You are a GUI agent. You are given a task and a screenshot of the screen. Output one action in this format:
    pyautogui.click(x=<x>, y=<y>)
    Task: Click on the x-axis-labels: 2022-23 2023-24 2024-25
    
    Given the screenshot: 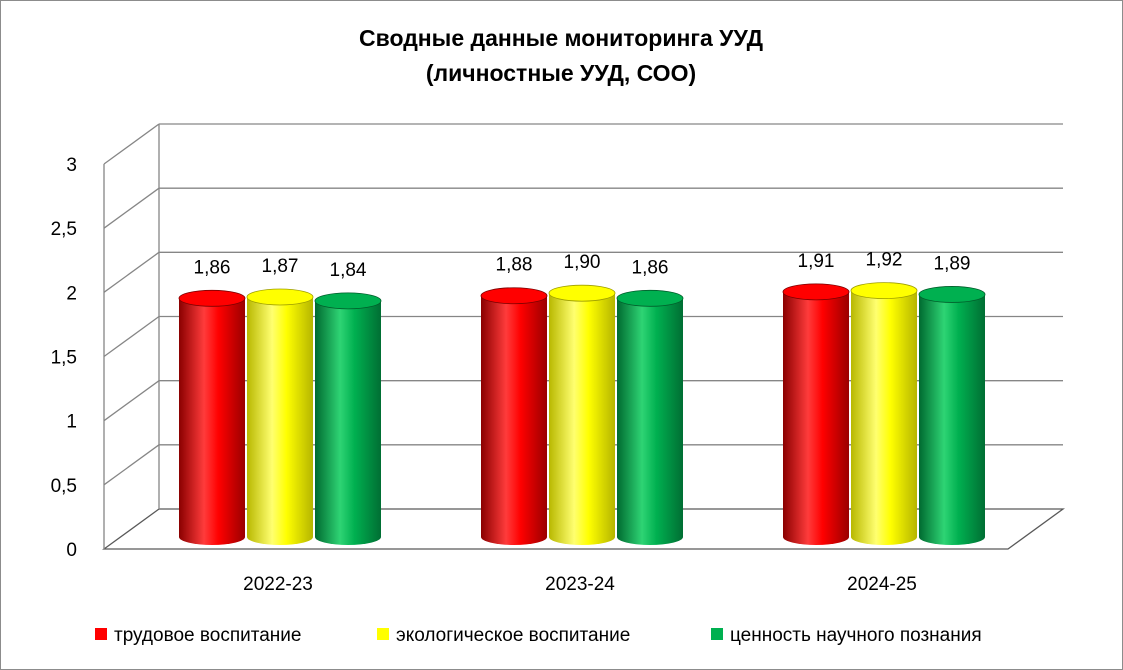 What is the action you would take?
    pyautogui.click(x=580, y=584)
    